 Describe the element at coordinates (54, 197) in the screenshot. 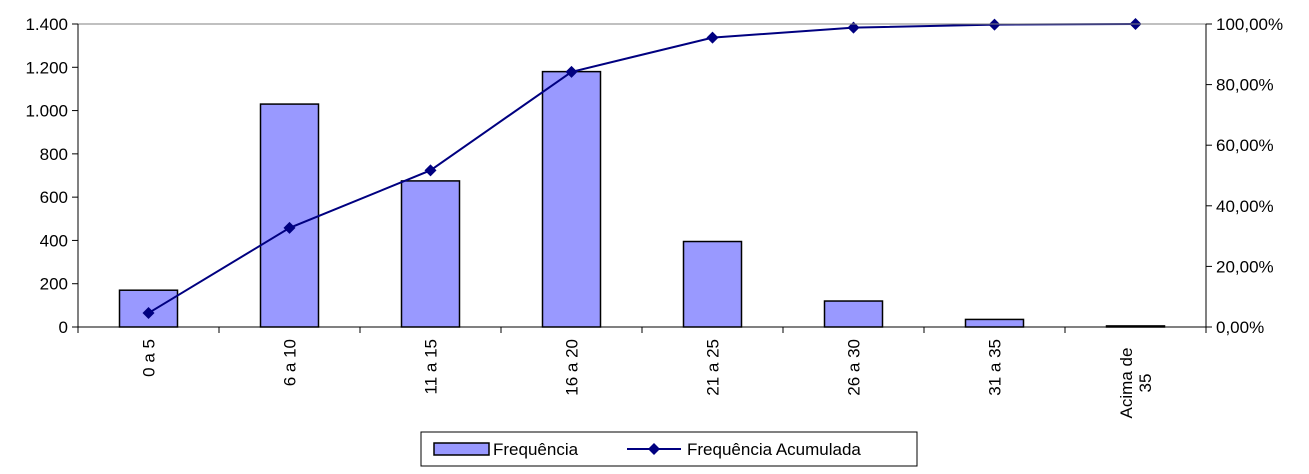

I see `y-left-tick-label: 600` at that location.